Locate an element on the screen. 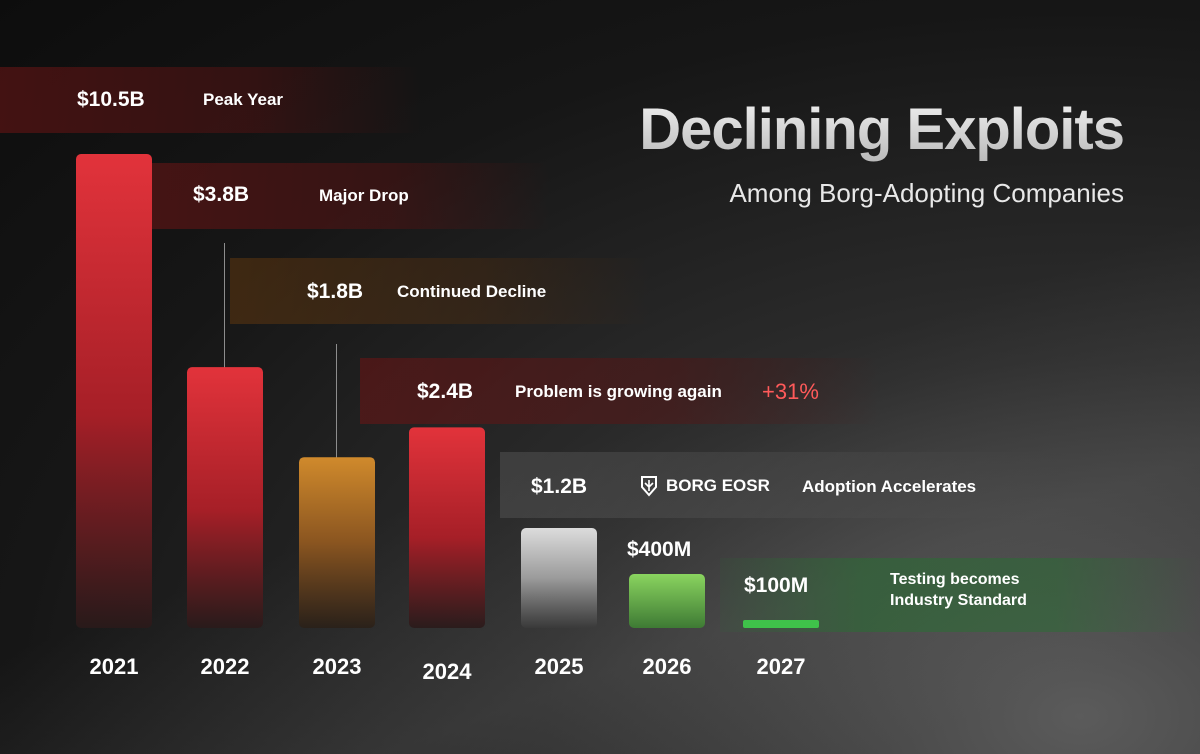 This screenshot has height=754, width=1200. badge-label: BORG EOSR is located at coordinates (718, 485).